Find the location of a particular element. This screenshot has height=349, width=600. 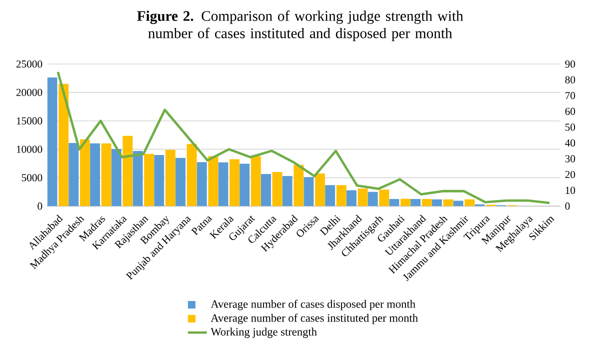

y2-tick-label: 0 is located at coordinates (567, 206).